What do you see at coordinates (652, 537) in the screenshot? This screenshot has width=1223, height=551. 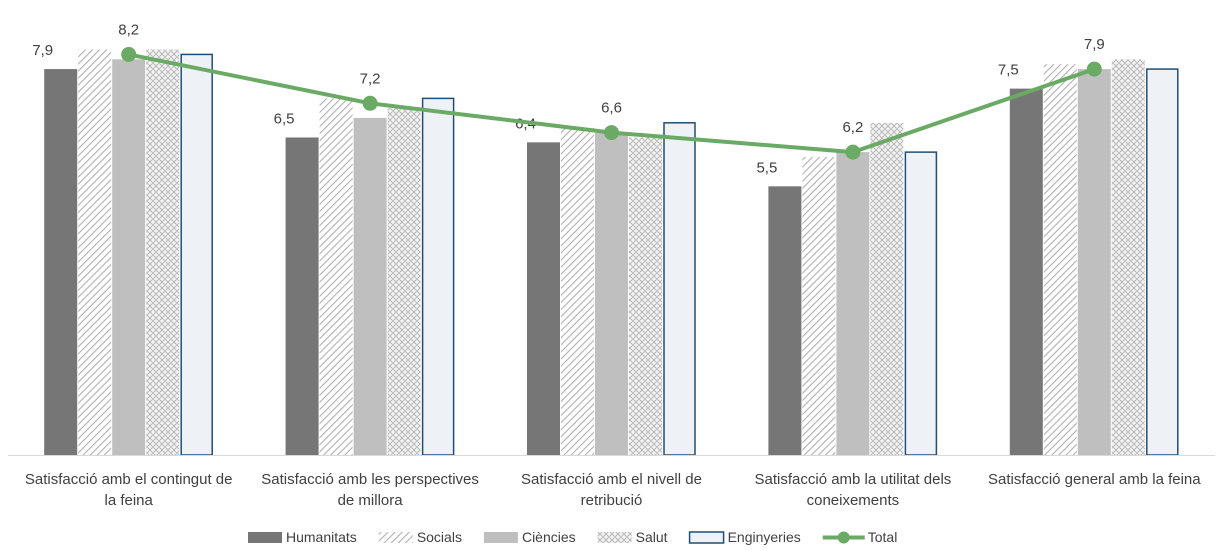 I see `legend-label-salut: Salut` at bounding box center [652, 537].